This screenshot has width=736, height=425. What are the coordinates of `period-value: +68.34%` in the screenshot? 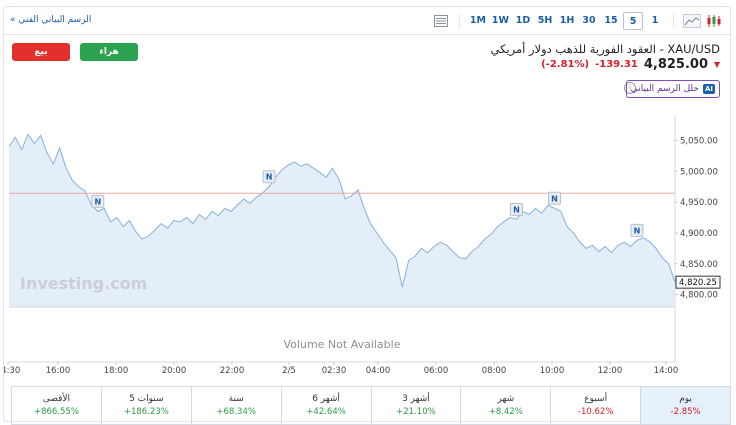 It's located at (236, 412).